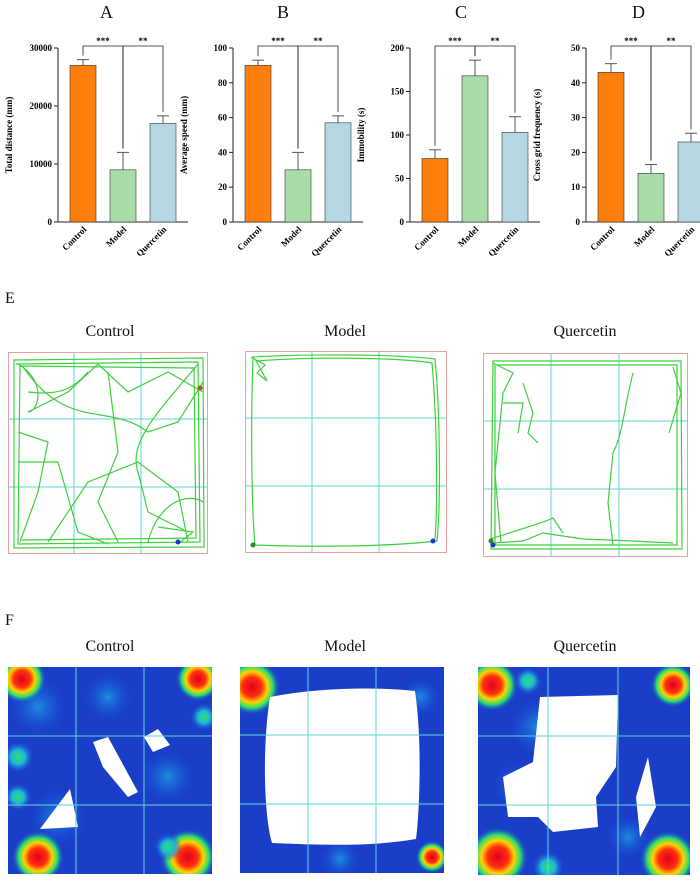 The width and height of the screenshot is (700, 882). Describe the element at coordinates (283, 12) in the screenshot. I see `panel-letter-b: B` at that location.